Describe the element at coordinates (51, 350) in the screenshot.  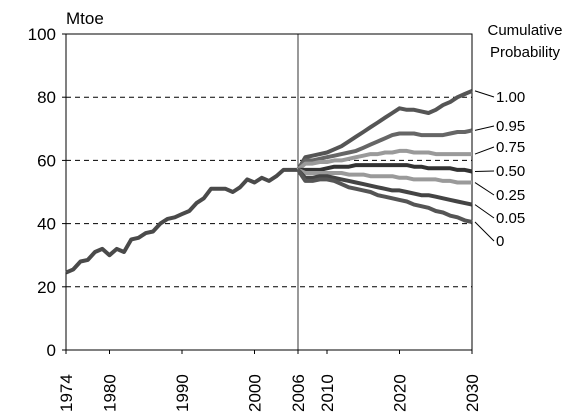
I see `y-tick-label: 0` at that location.